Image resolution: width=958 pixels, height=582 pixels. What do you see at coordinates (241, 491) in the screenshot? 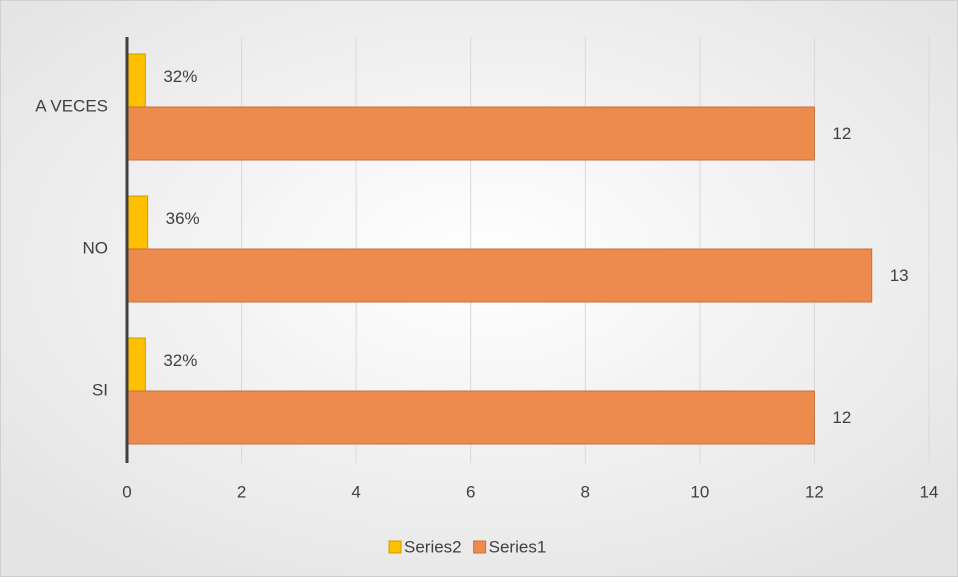
I see `x-tick-label: 2` at bounding box center [241, 491].